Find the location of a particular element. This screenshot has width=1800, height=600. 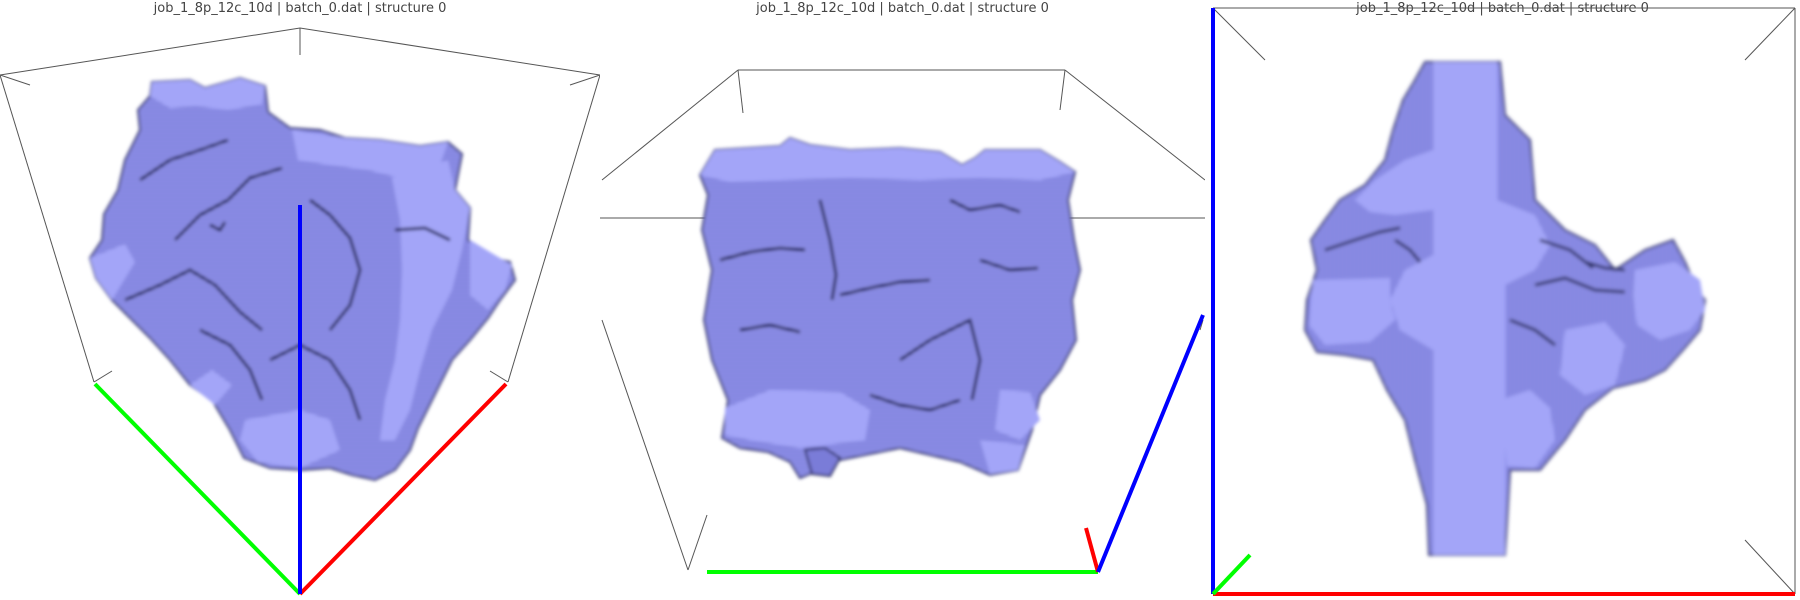

axes is located at coordinates (956, 444).